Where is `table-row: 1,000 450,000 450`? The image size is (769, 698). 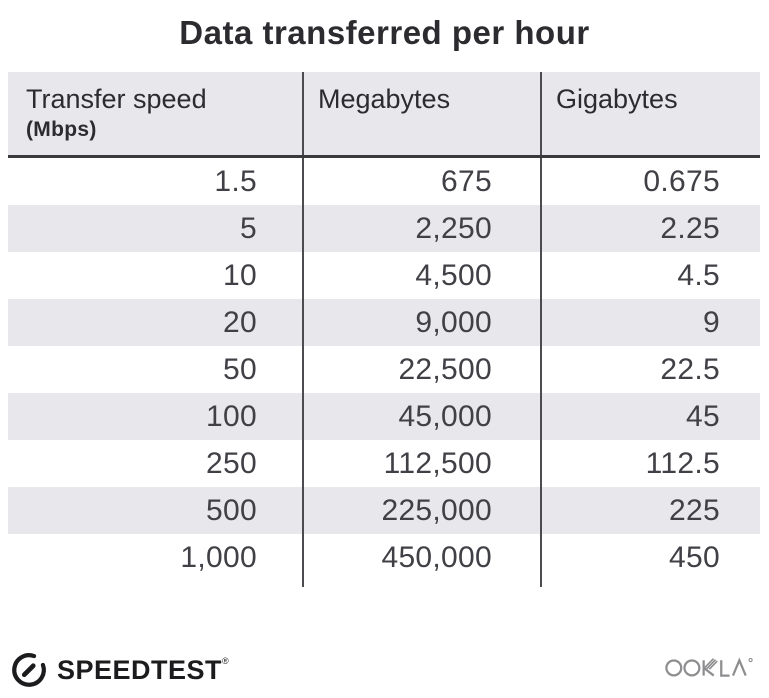
table-row: 1,000 450,000 450 is located at coordinates (384, 557).